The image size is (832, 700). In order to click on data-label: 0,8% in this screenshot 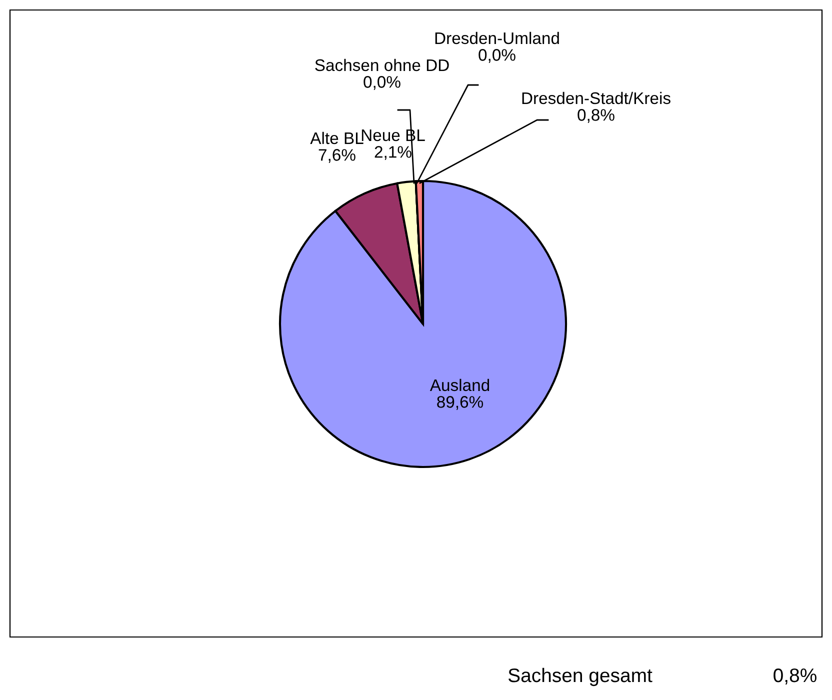, I will do `click(596, 116)`.